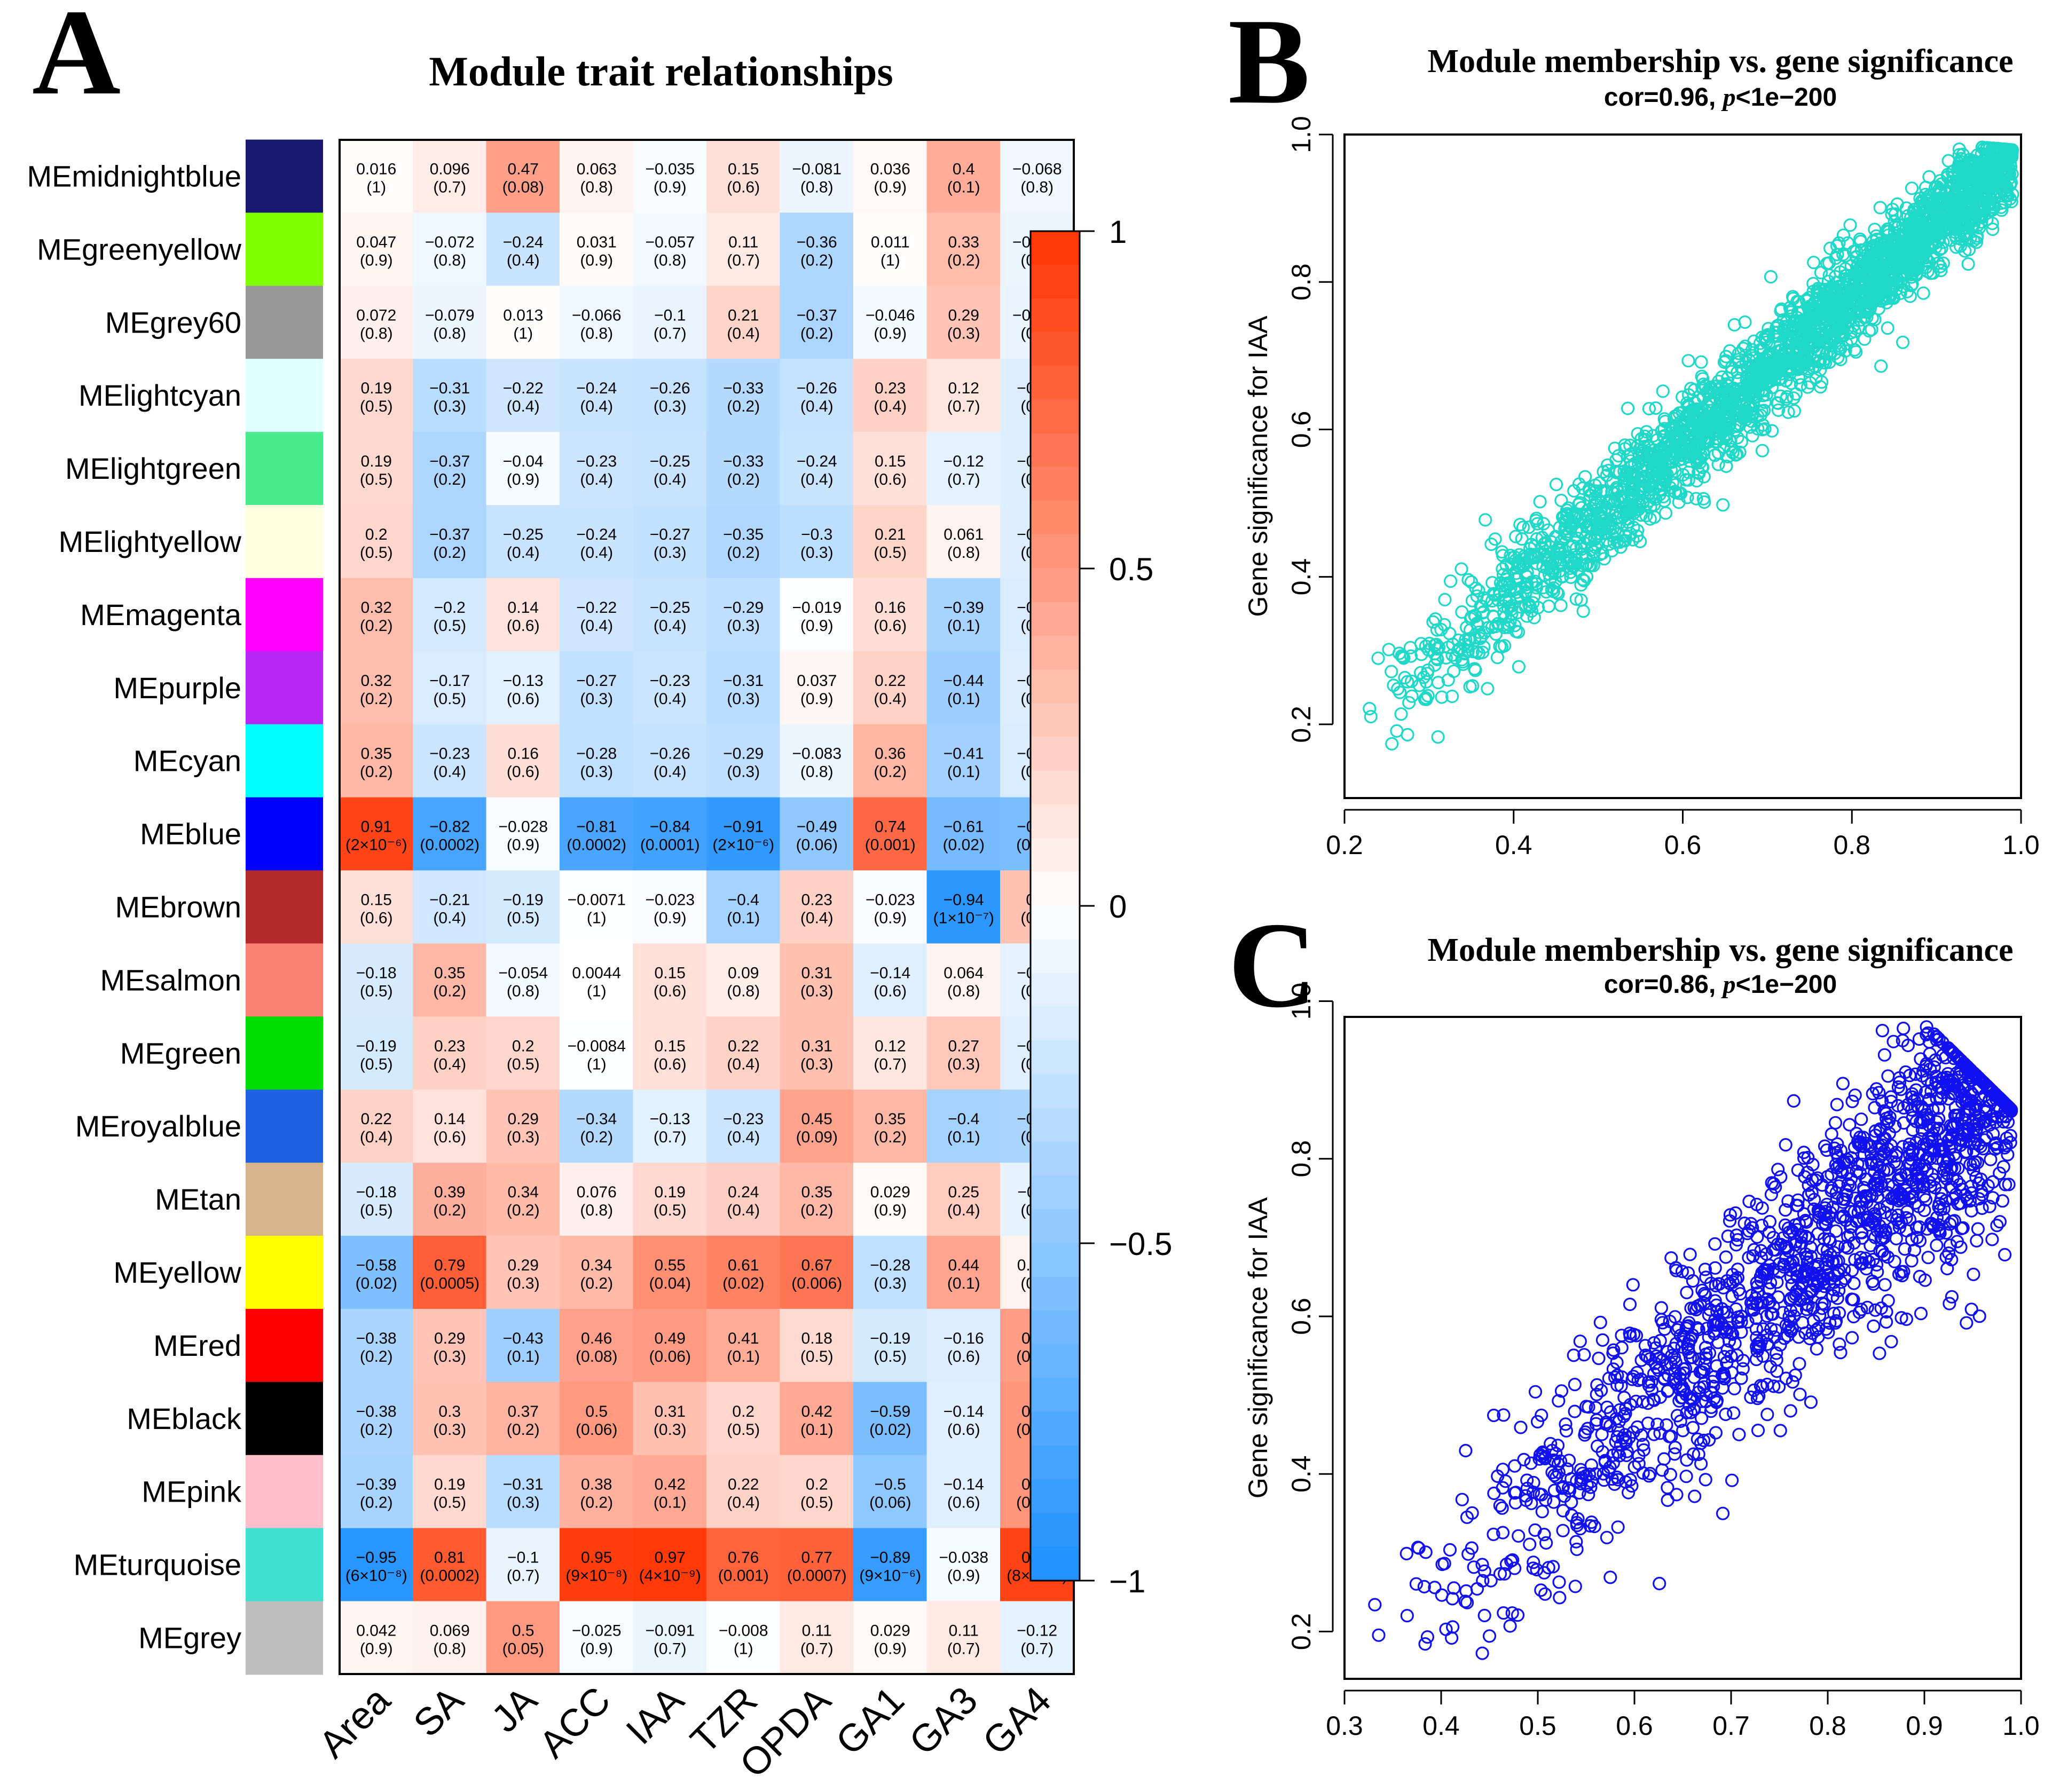 The width and height of the screenshot is (2052, 1792). I want to click on y-tick-label: 0.8, so click(1301, 1159).